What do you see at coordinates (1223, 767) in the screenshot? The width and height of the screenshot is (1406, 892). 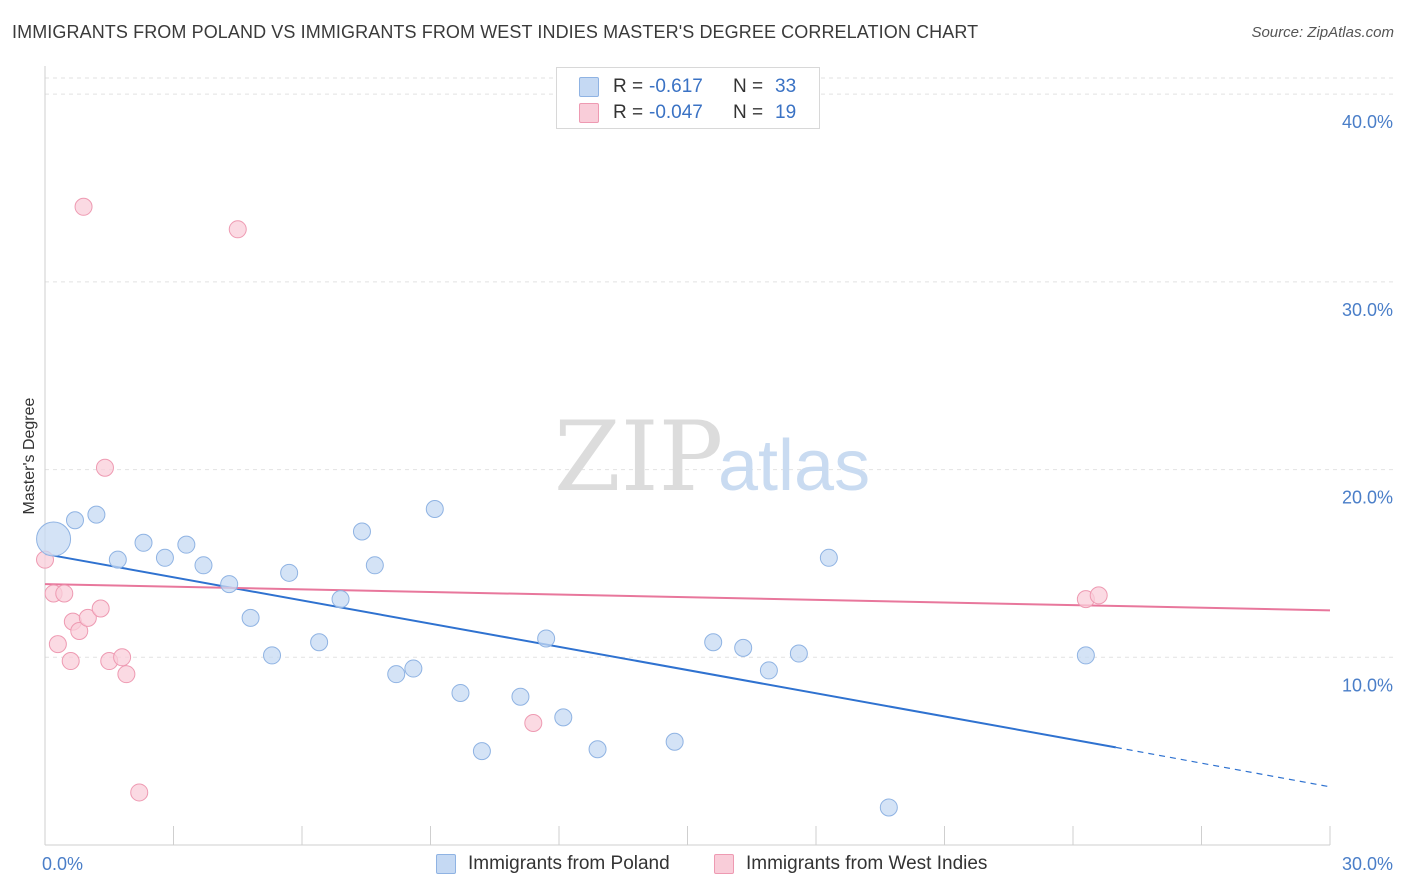 I see `poland-trend-extension` at bounding box center [1223, 767].